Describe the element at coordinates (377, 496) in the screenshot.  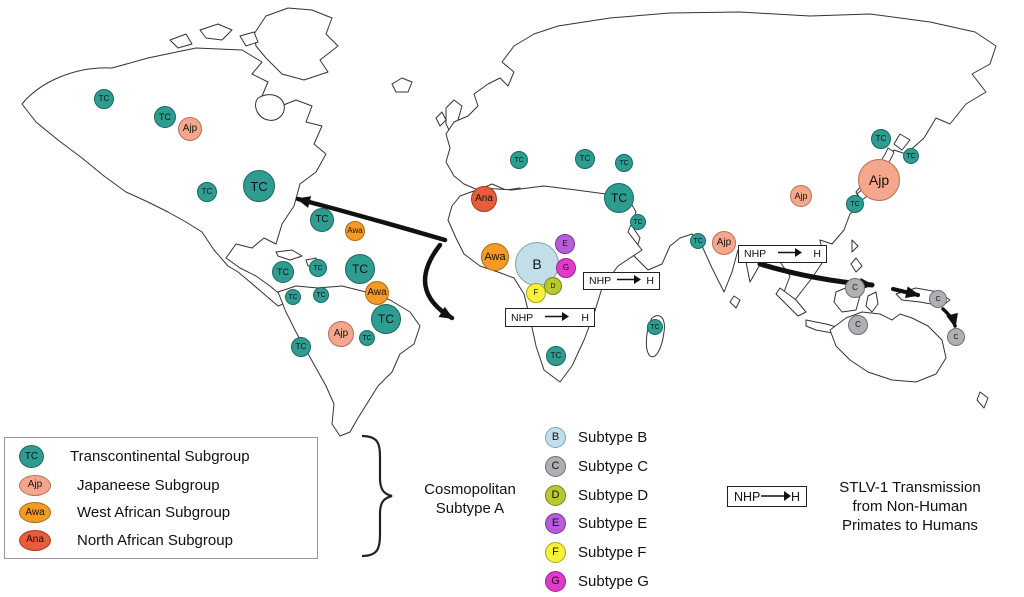
I see `cosmopolitan-brace` at that location.